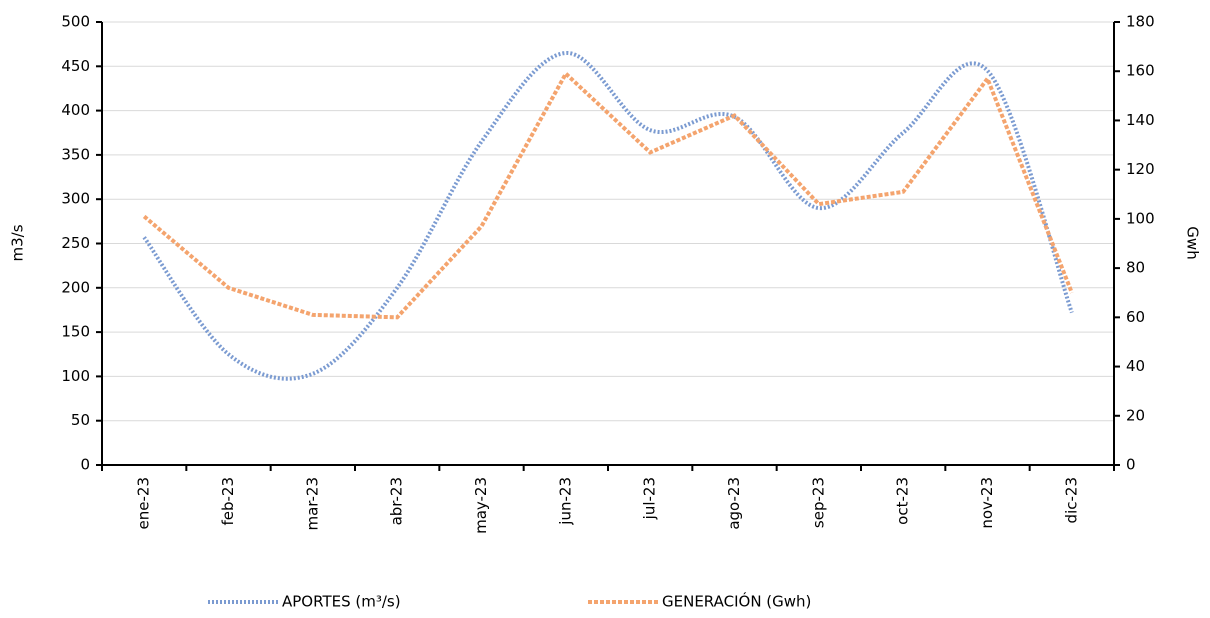  Describe the element at coordinates (650, 498) in the screenshot. I see `x-tick-label: jul-23` at that location.